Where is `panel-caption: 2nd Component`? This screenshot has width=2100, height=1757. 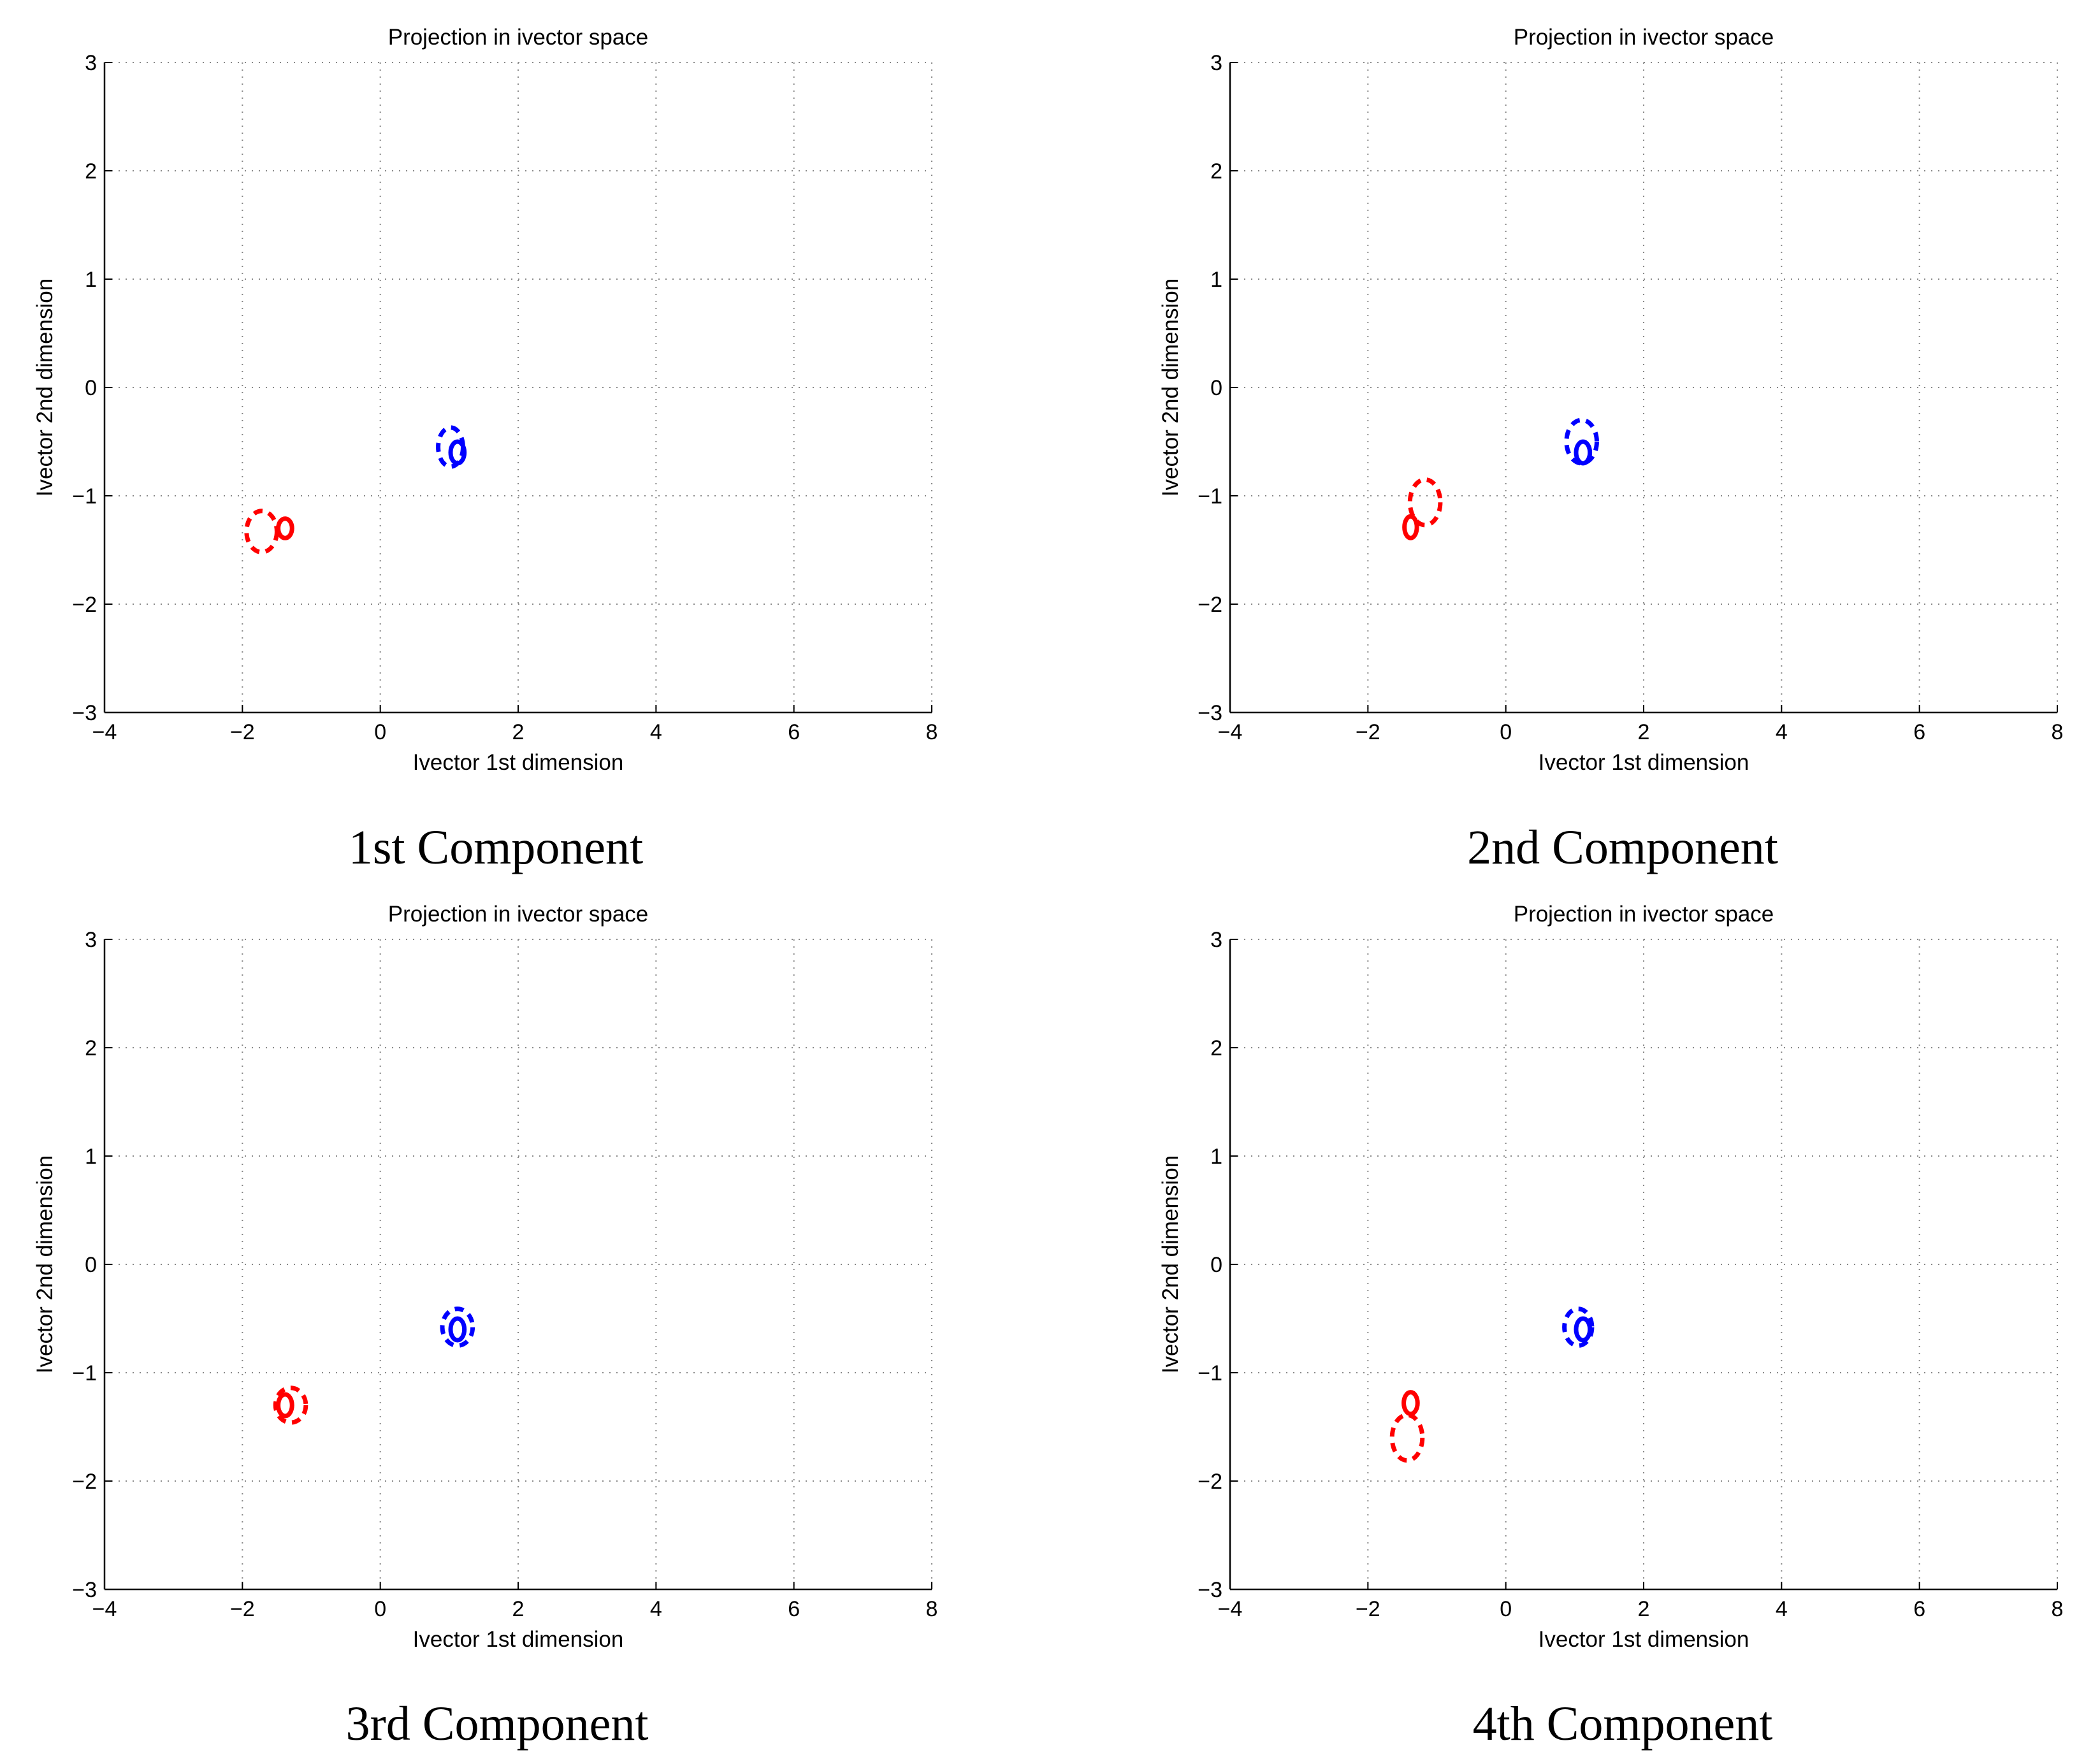
panel-caption: 2nd Component is located at coordinates (1622, 847).